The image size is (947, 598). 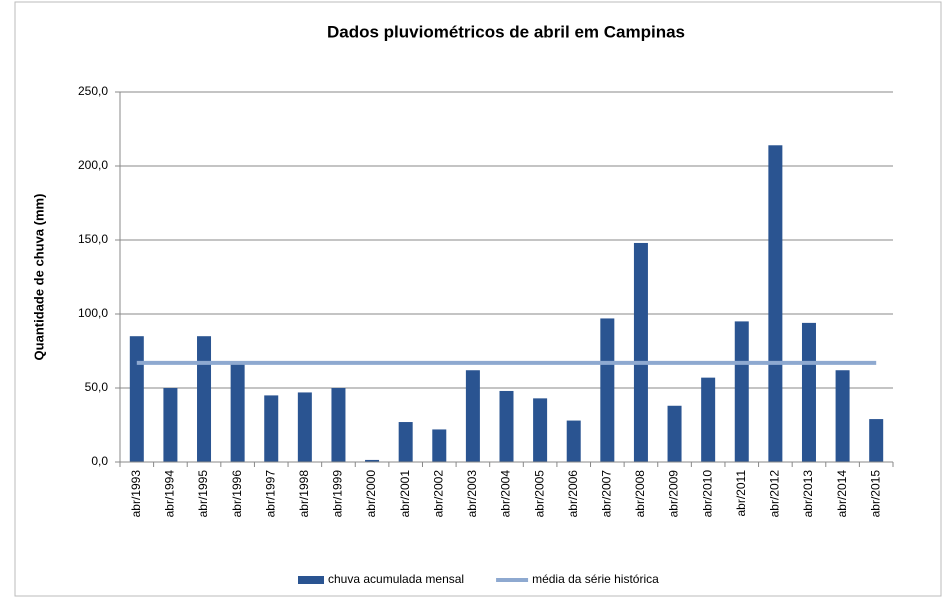 What do you see at coordinates (270, 494) in the screenshot?
I see `x-tick-label: abr/1997` at bounding box center [270, 494].